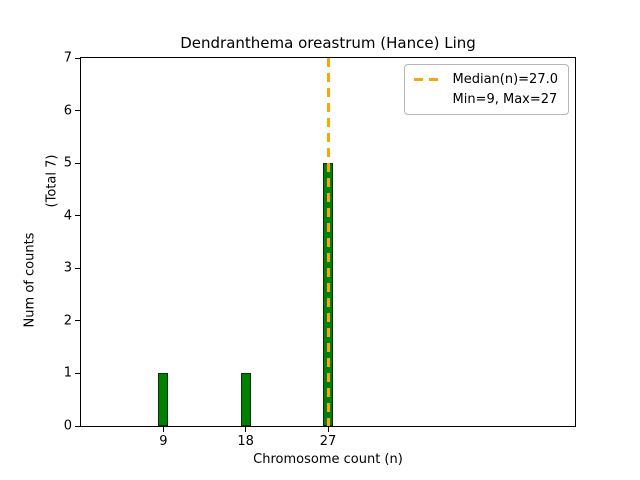 The height and width of the screenshot is (480, 640). What do you see at coordinates (328, 43) in the screenshot?
I see `chart-title: Dendranthema oreastrum (Hance) Ling` at bounding box center [328, 43].